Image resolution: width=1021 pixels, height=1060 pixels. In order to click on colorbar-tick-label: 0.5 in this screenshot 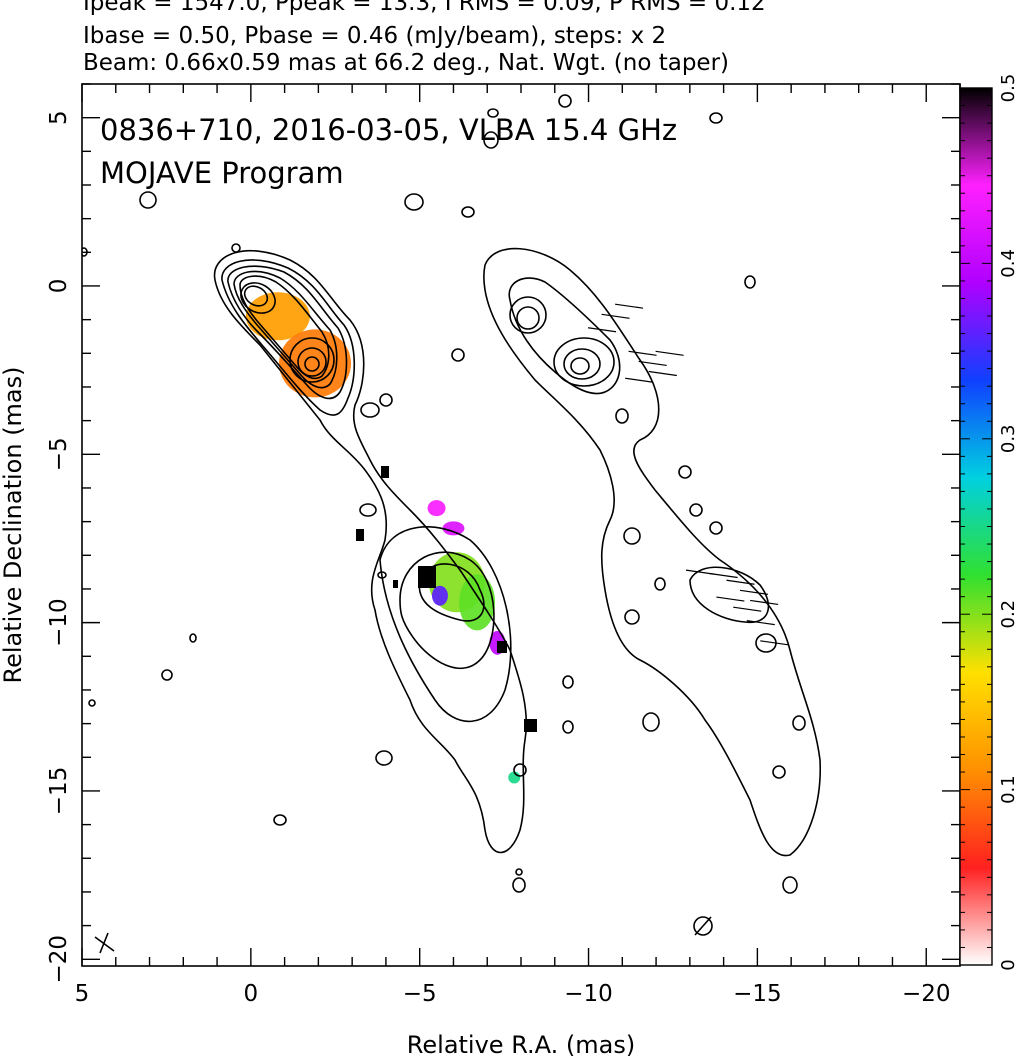, I will do `click(1008, 88)`.